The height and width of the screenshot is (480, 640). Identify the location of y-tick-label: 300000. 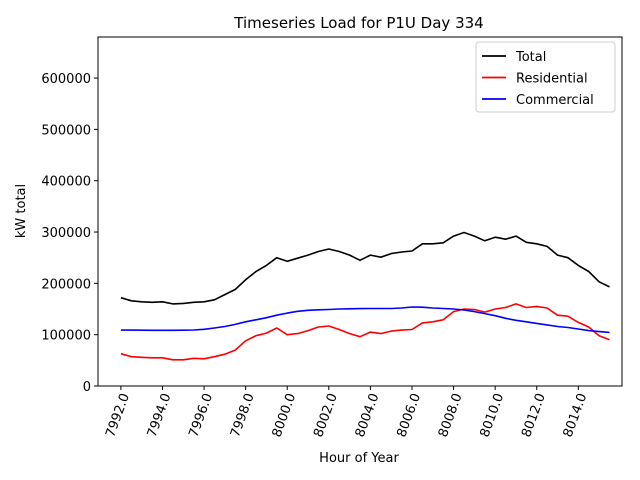
(66, 233).